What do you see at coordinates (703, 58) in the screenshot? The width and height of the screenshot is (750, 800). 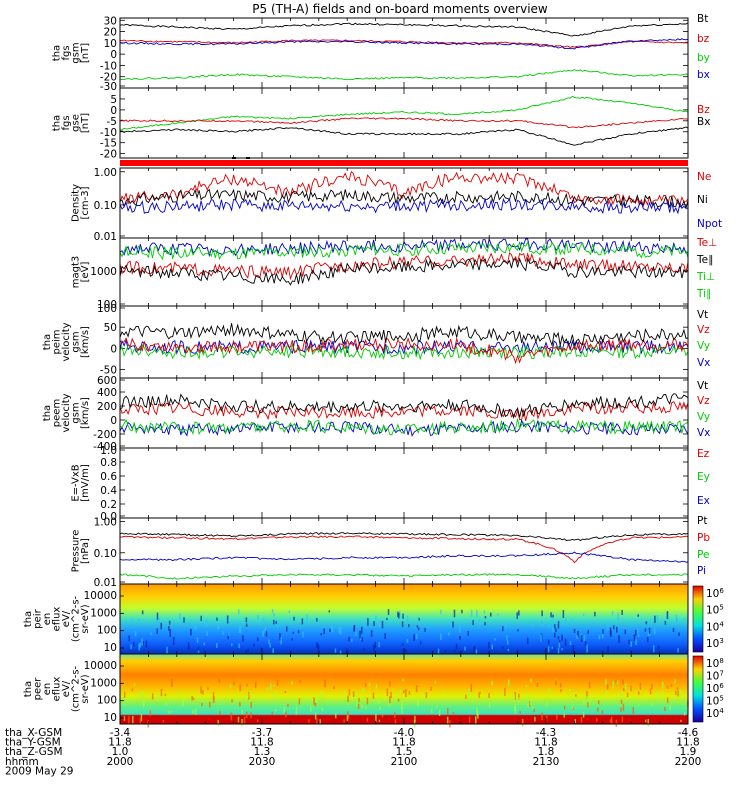 I see `legend-entry: by` at bounding box center [703, 58].